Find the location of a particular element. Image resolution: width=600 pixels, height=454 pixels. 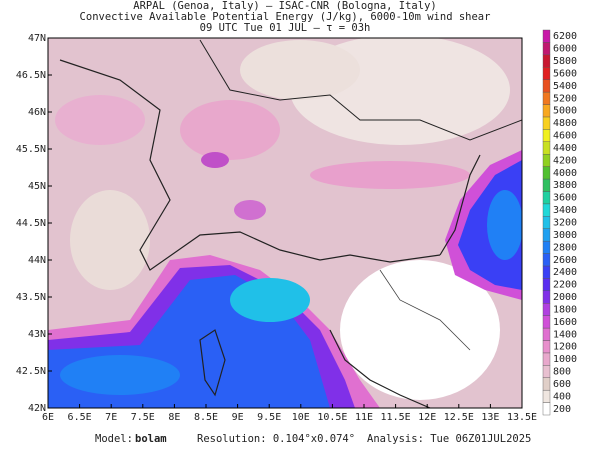

lat-label: 45N is located at coordinates (37, 186).